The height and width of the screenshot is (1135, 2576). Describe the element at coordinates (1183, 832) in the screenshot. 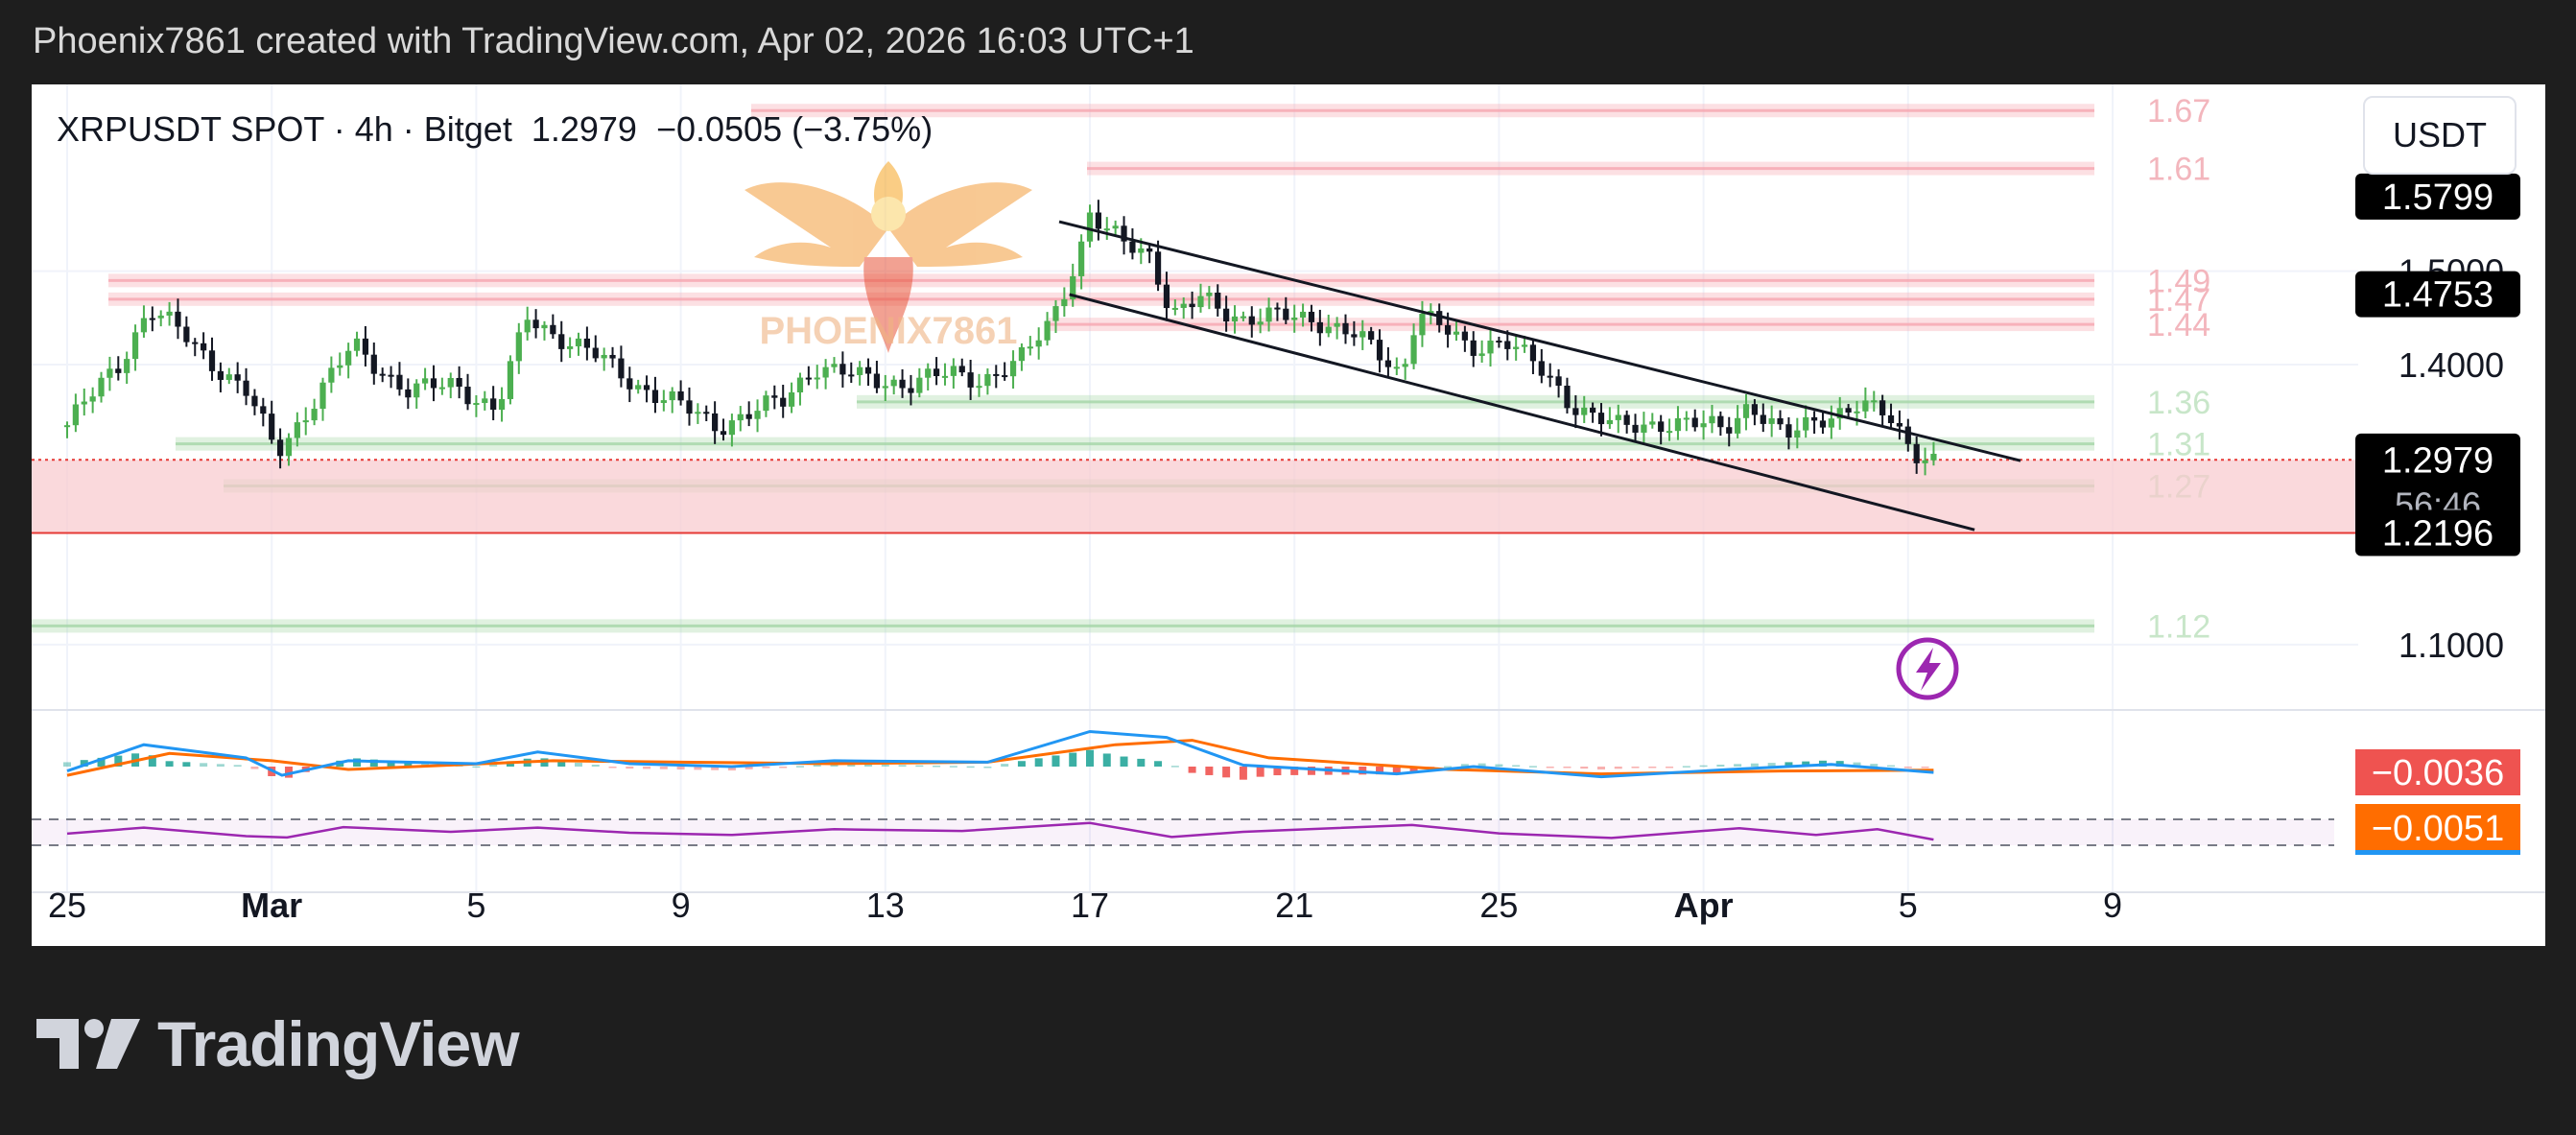

I see `rsi-pane` at that location.